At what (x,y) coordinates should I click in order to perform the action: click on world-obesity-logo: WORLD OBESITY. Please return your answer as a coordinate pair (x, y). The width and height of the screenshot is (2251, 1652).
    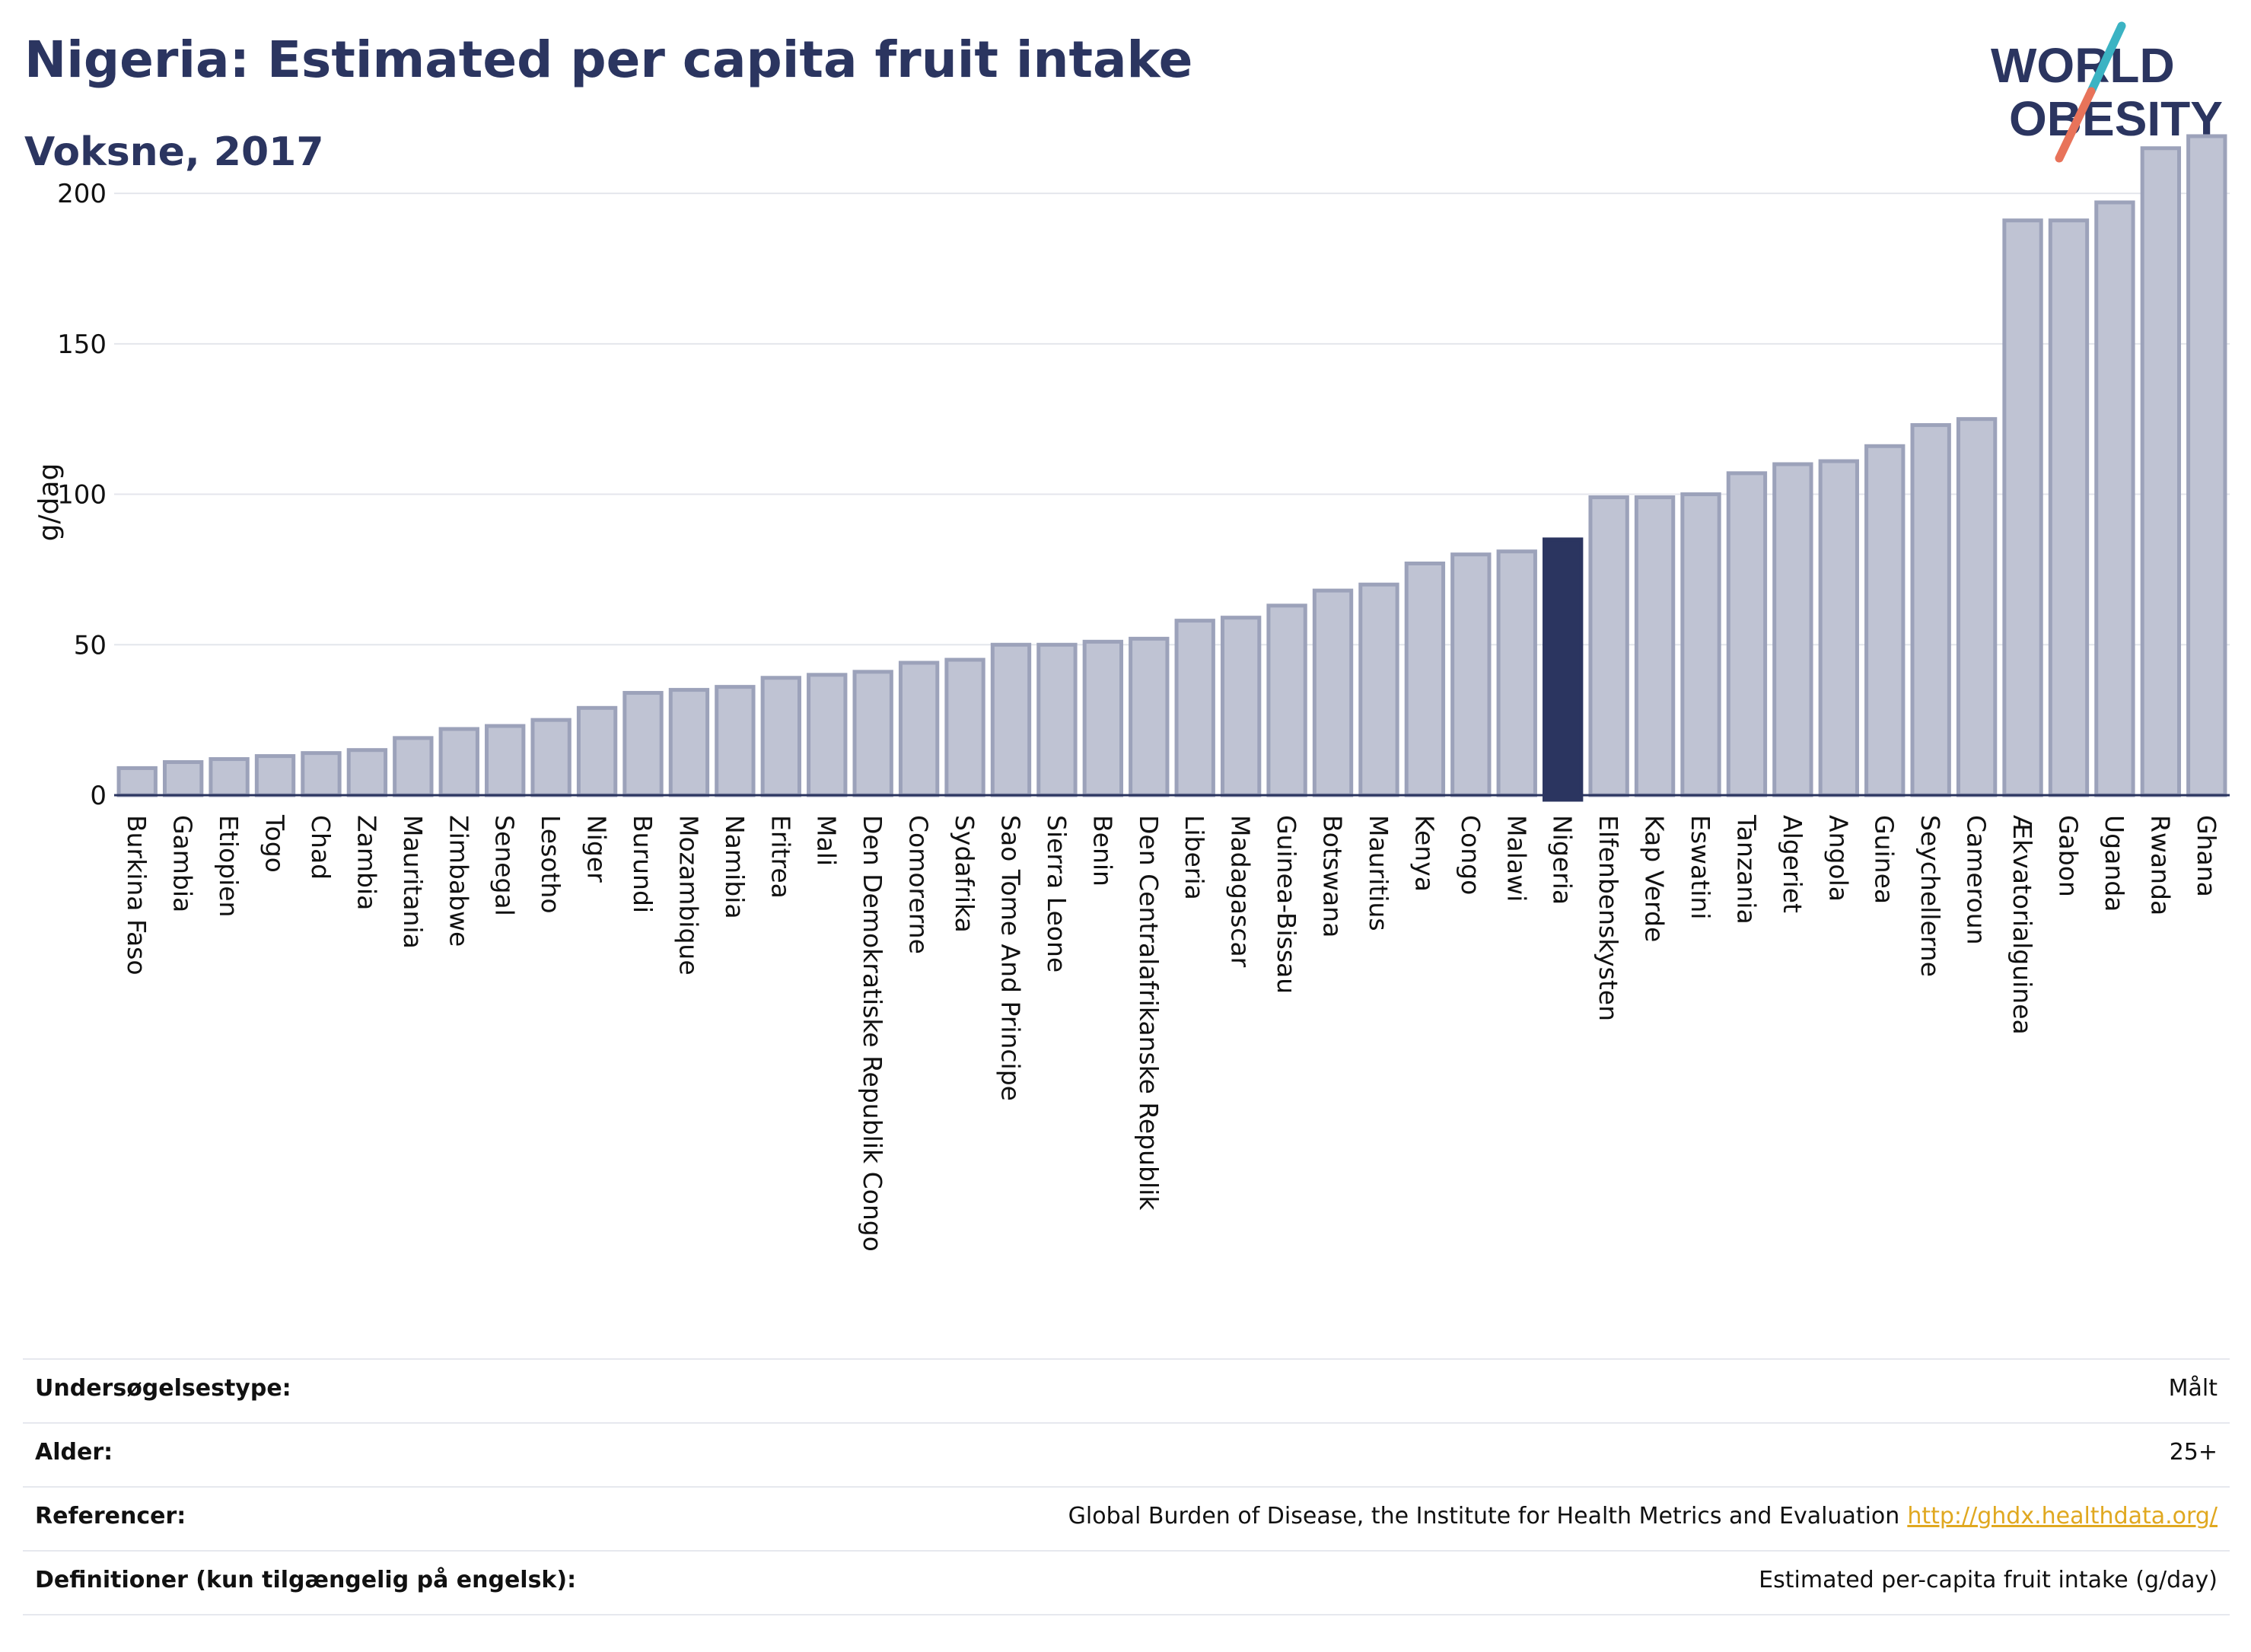
    Looking at the image, I should click on (2107, 92).